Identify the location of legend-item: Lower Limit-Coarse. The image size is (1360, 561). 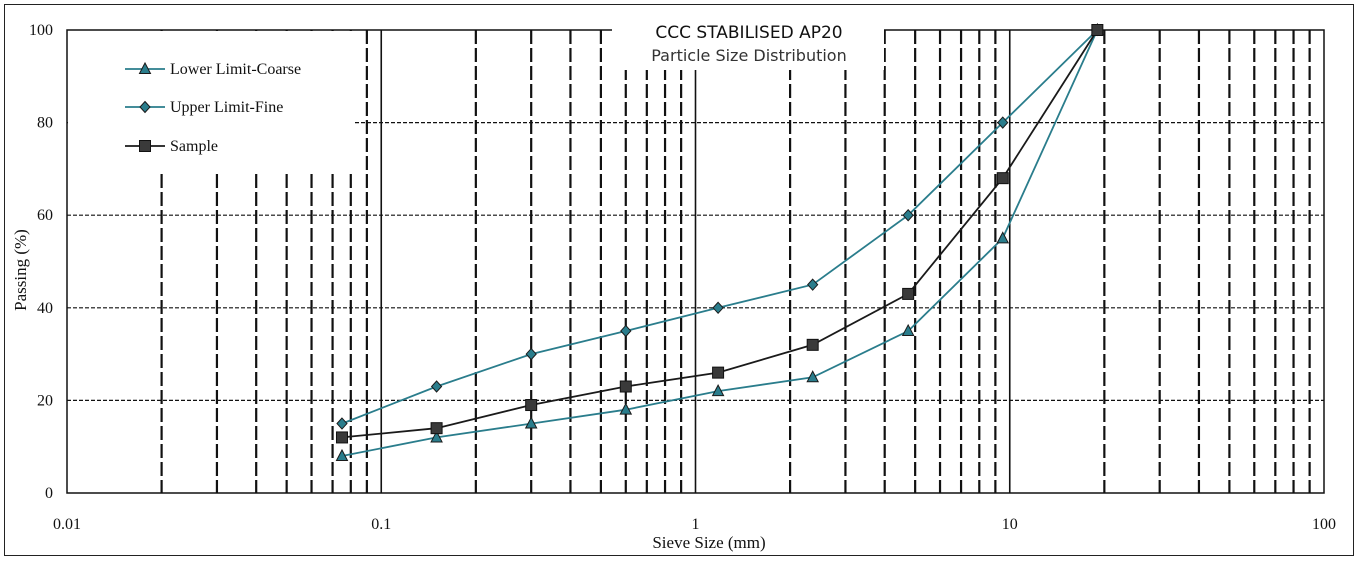
(213, 69).